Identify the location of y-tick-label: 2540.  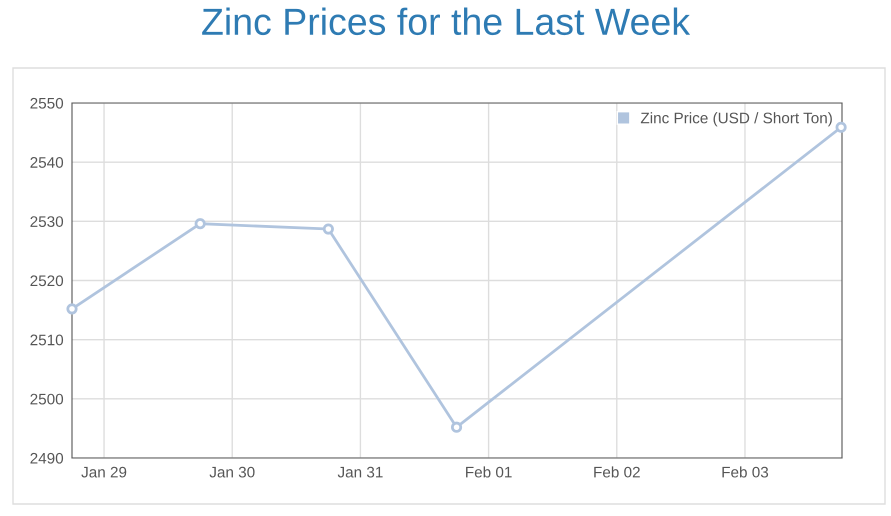
(47, 162).